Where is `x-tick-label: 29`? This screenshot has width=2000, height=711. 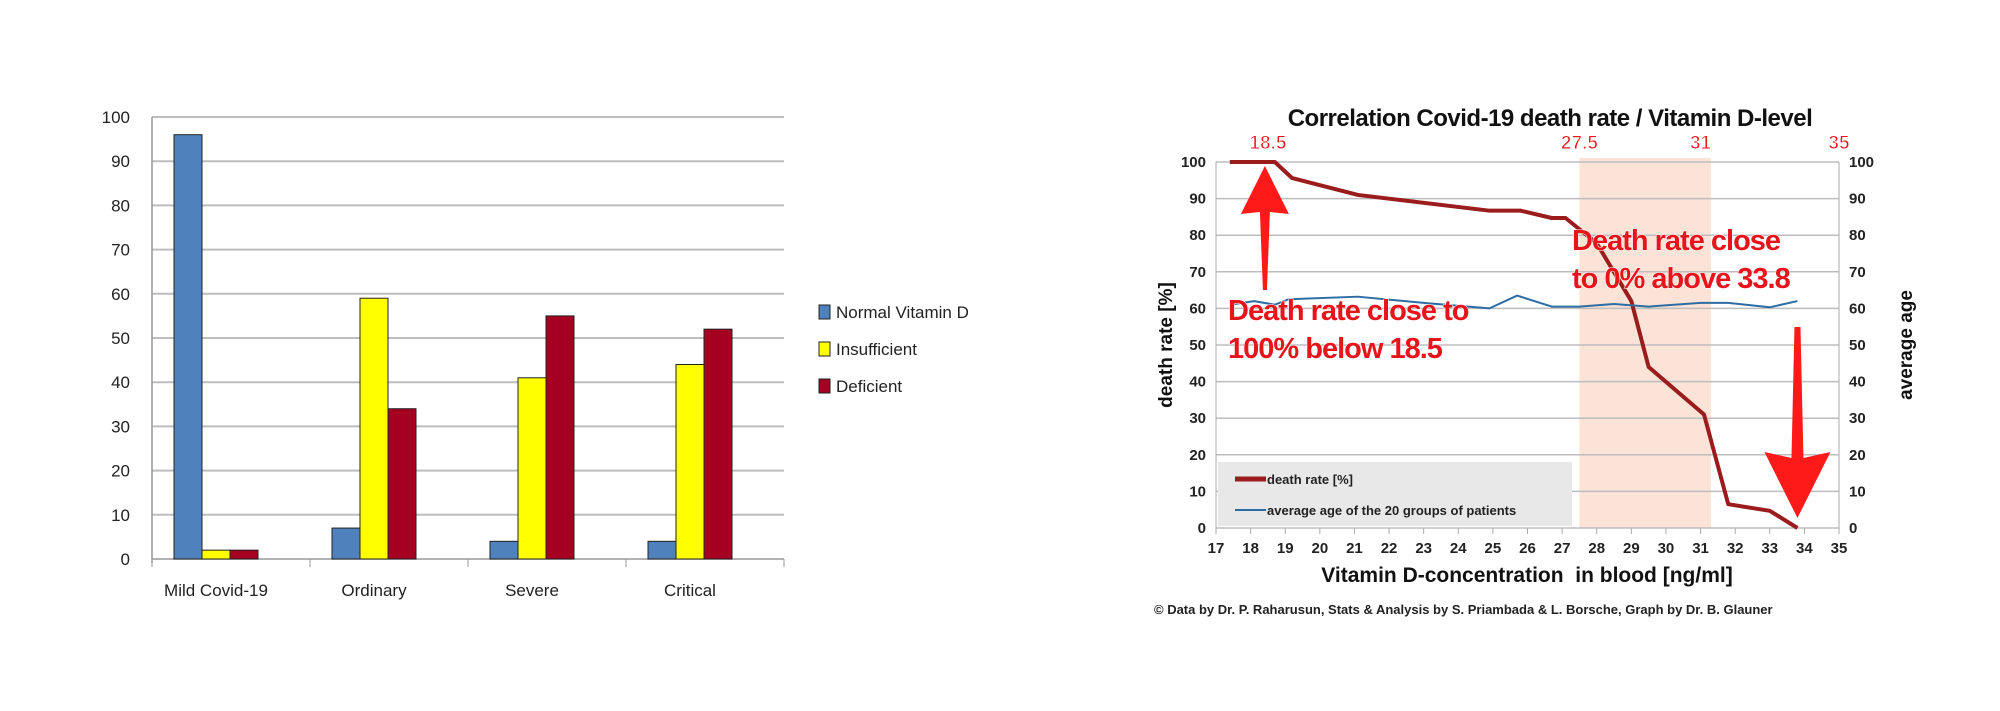 x-tick-label: 29 is located at coordinates (1631, 548).